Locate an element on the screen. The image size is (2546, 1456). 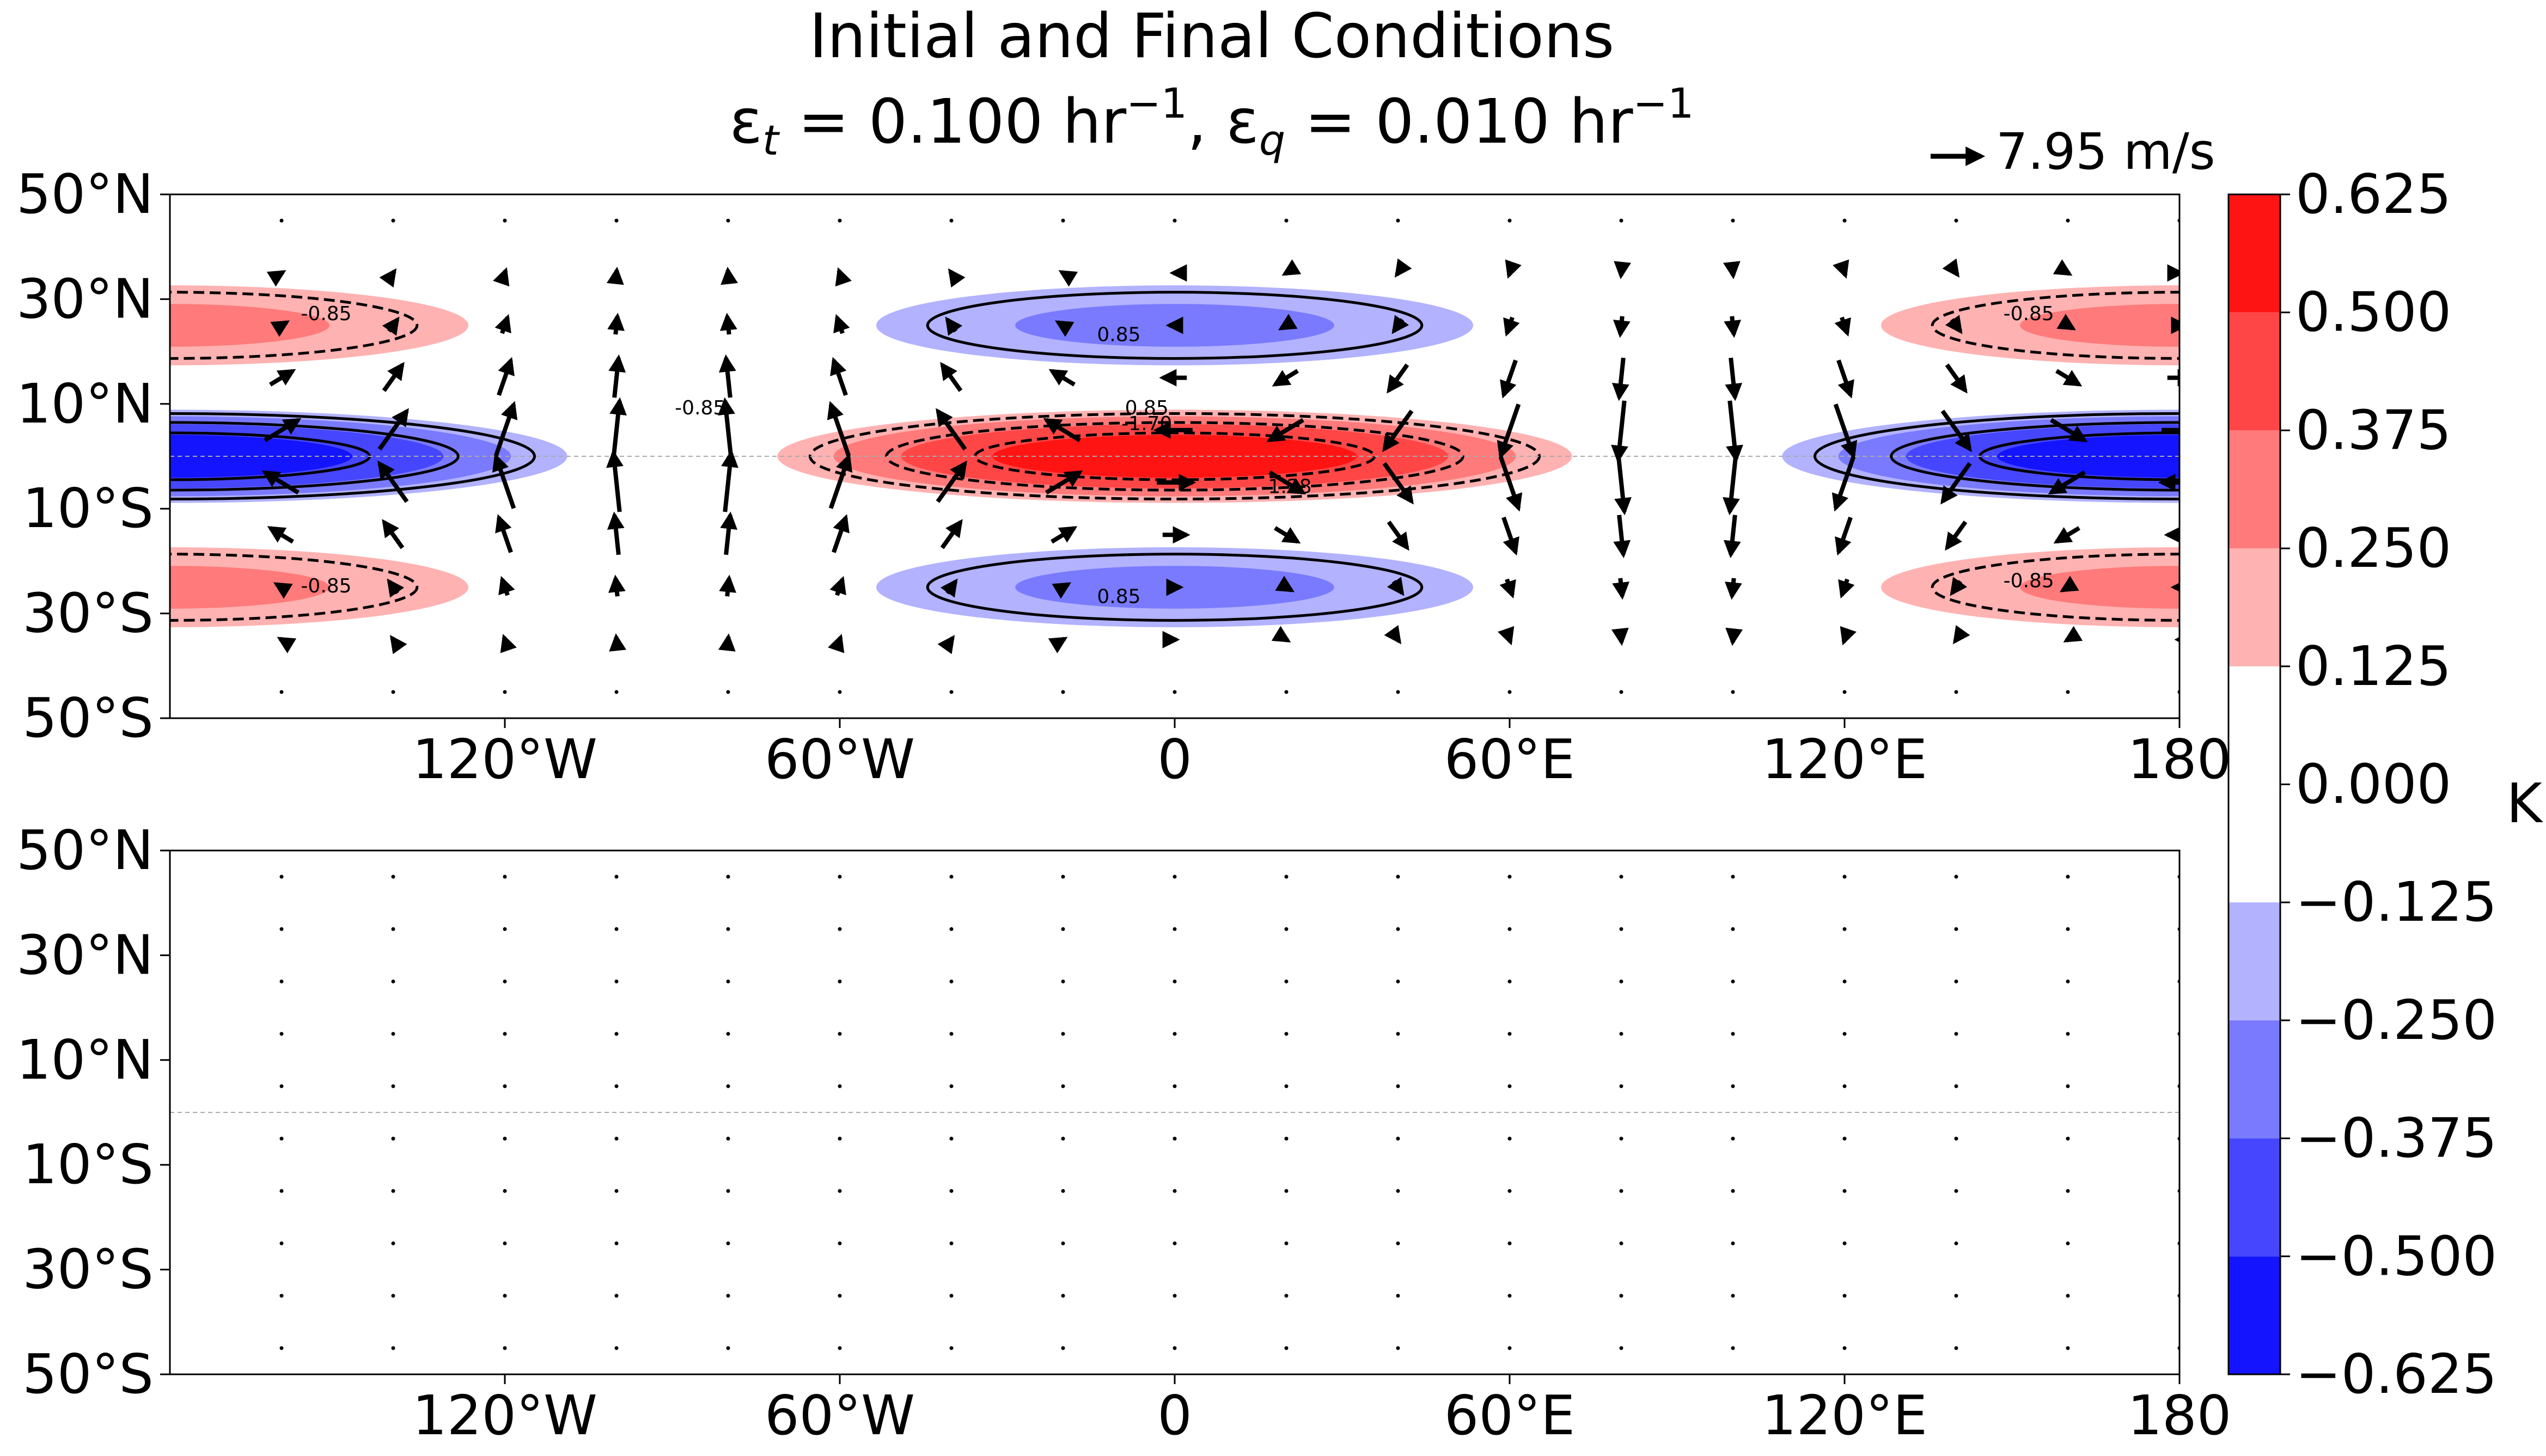
heating-contour is located at coordinates (1174, 456).